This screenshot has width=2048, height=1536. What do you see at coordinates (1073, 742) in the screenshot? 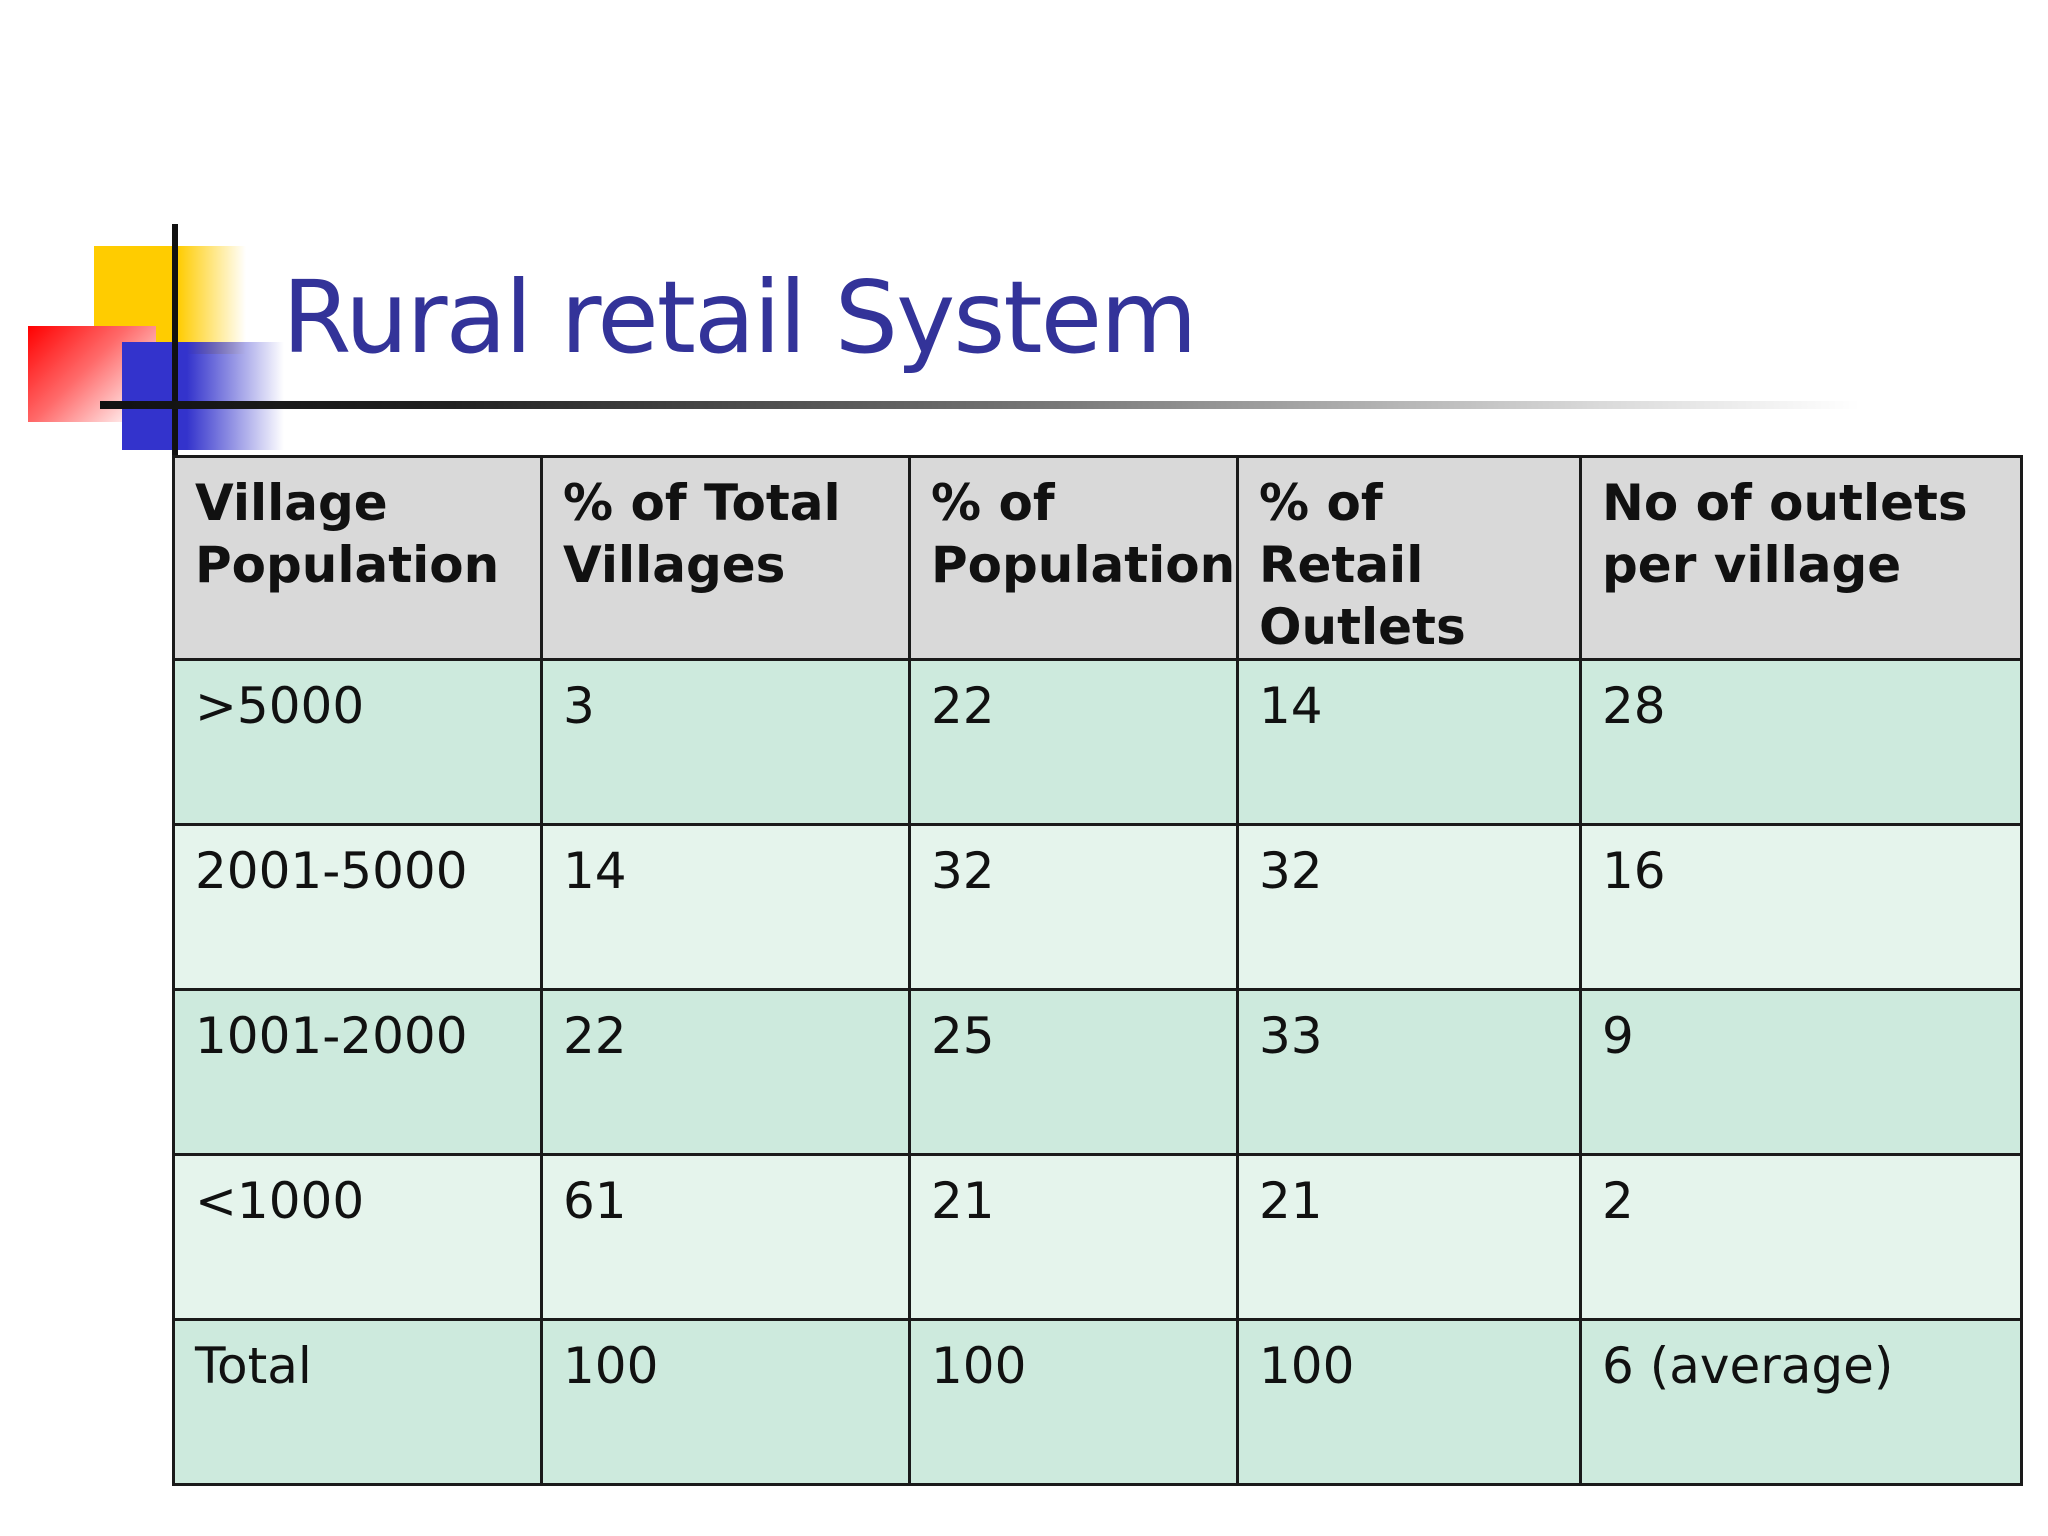
I see `cell-pct-population: 22` at bounding box center [1073, 742].